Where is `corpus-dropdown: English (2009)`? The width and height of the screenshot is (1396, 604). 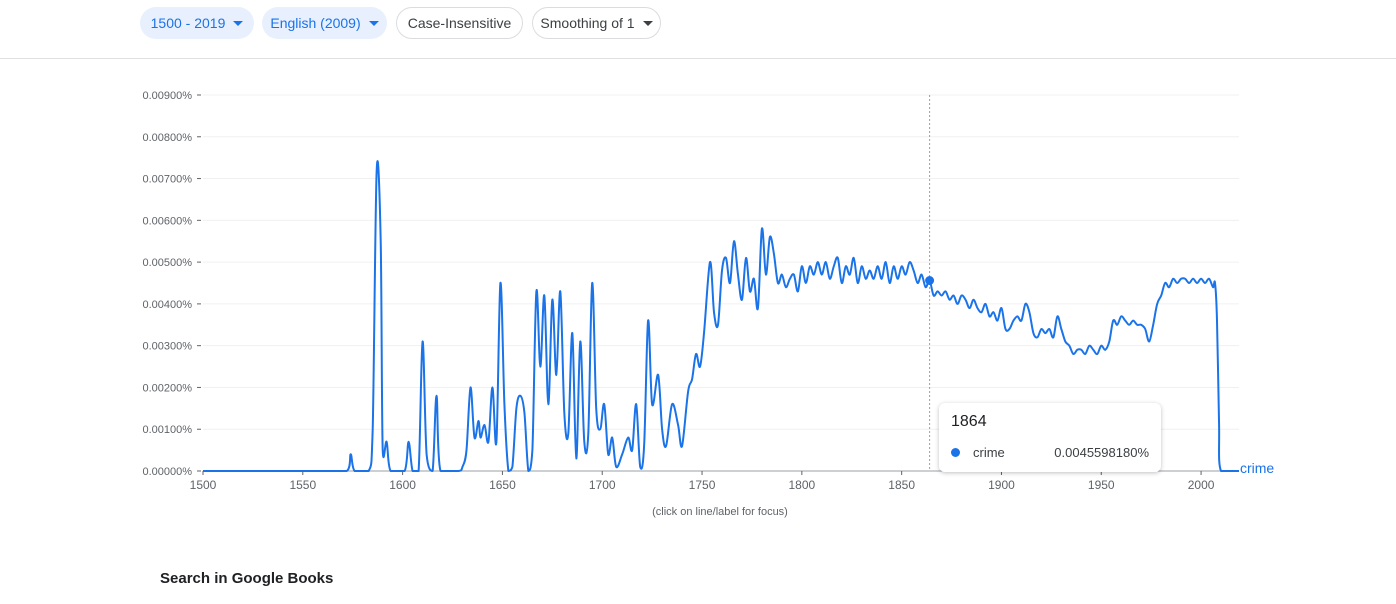 corpus-dropdown: English (2009) is located at coordinates (324, 23).